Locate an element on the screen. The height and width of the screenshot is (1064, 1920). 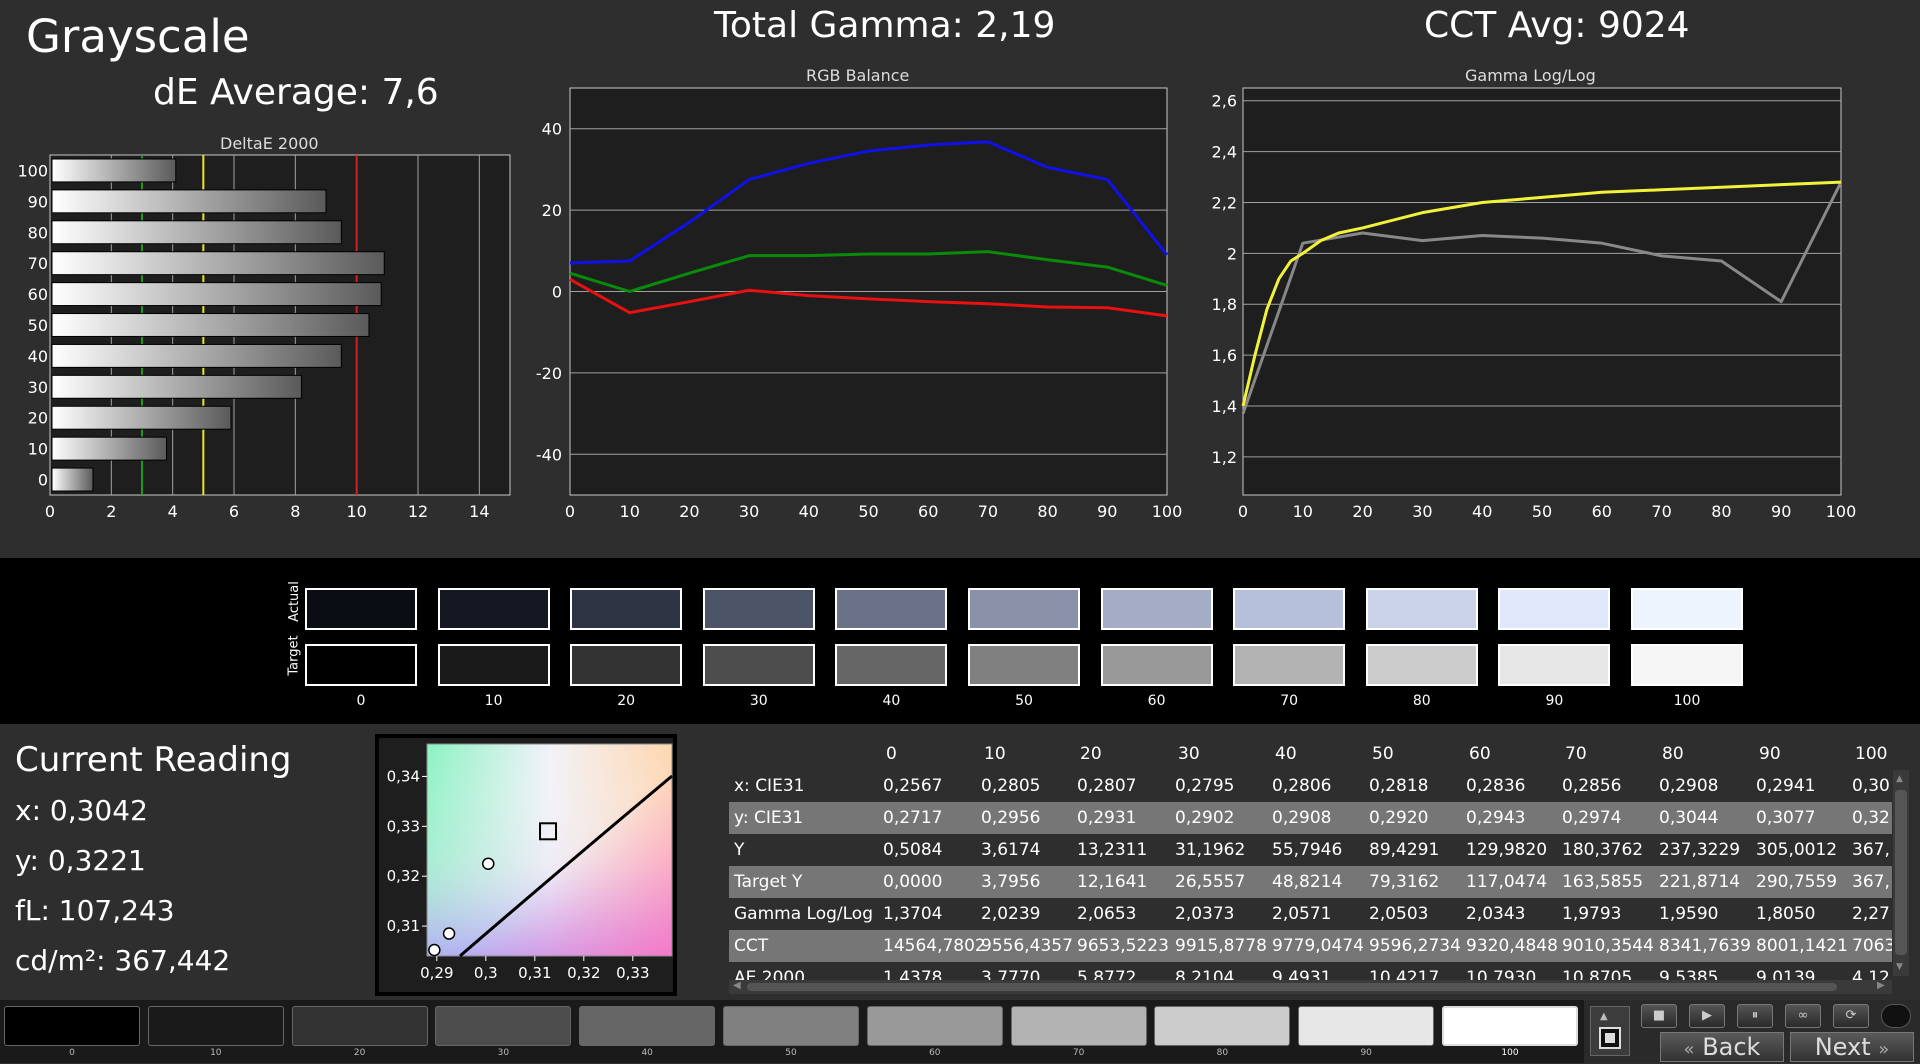
table-column-header: 10 is located at coordinates (995, 754).